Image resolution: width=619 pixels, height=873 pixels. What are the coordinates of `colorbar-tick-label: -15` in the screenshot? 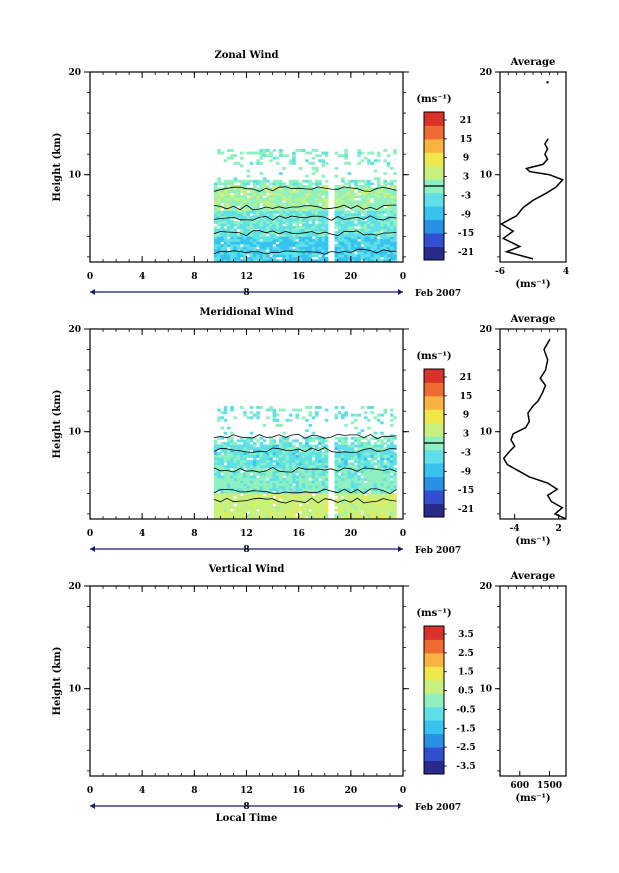 It's located at (466, 491).